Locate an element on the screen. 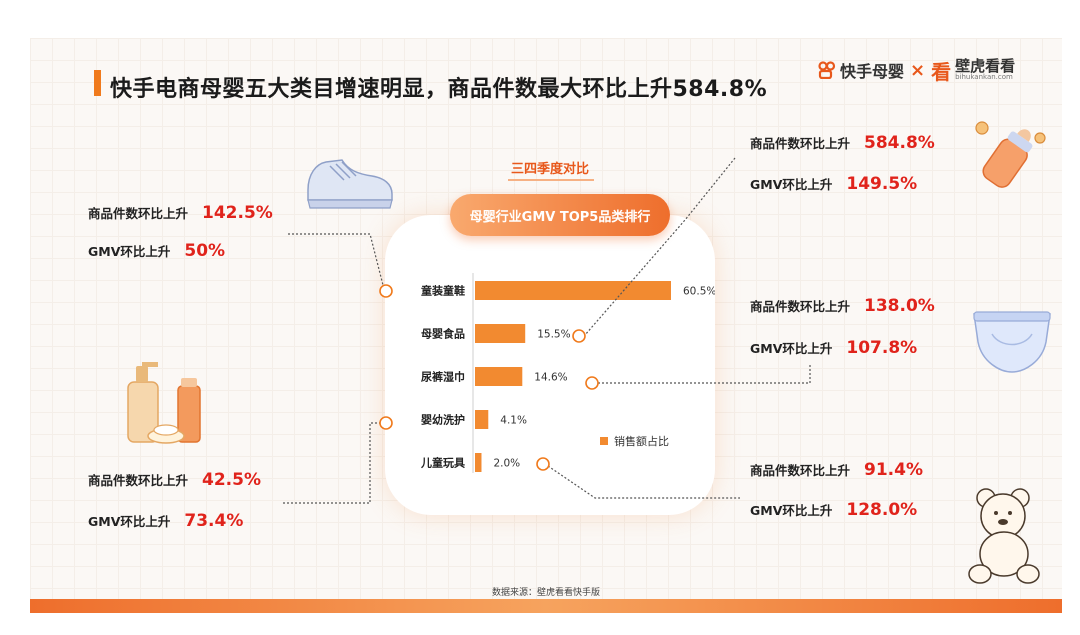  title-accent-bar is located at coordinates (97, 83).